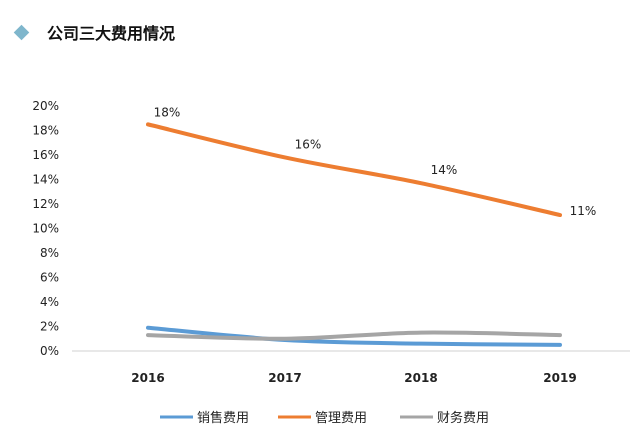 The image size is (640, 436). What do you see at coordinates (49, 351) in the screenshot?
I see `y-tick-label: 0%` at bounding box center [49, 351].